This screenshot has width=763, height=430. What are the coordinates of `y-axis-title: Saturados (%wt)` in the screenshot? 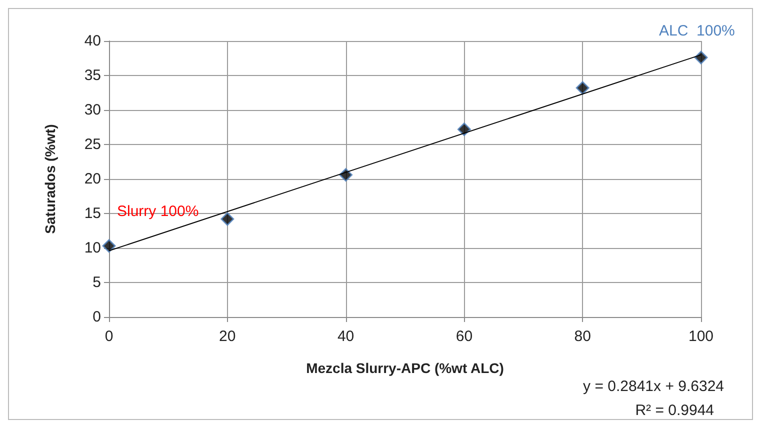 It's located at (50, 179).